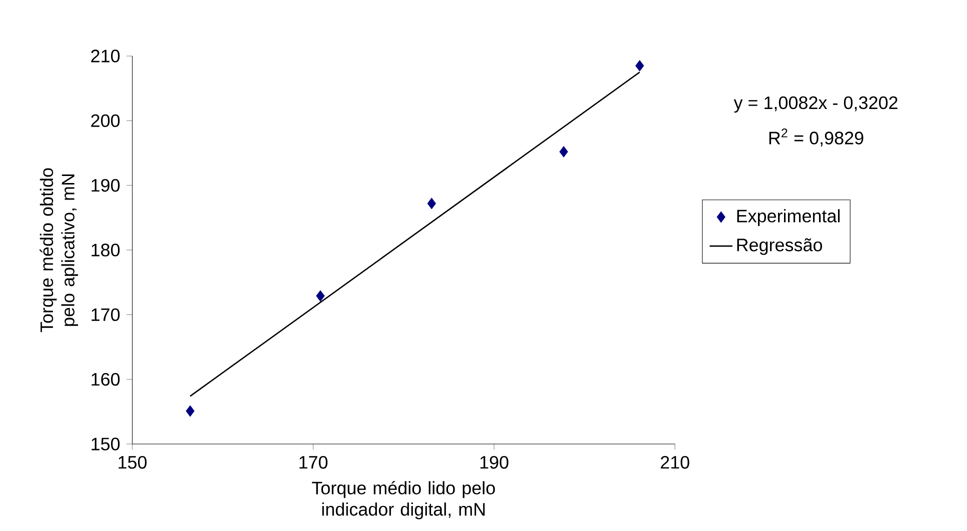 Image resolution: width=967 pixels, height=531 pixels. Describe the element at coordinates (788, 217) in the screenshot. I see `legend-label: Experimental` at that location.